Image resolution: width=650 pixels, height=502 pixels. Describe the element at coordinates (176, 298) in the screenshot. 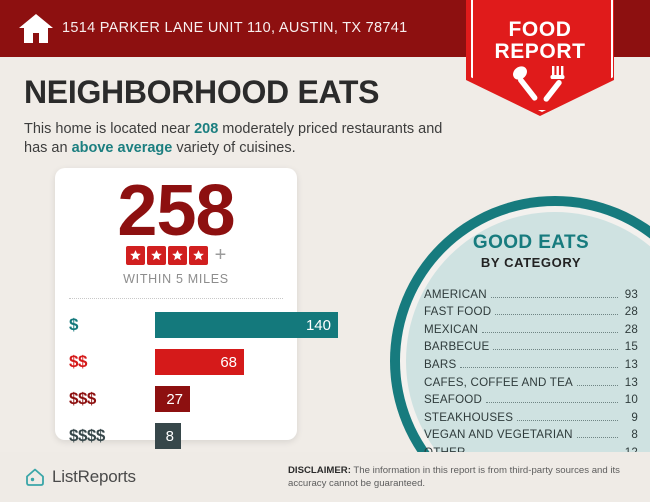

I see `card-divider` at that location.